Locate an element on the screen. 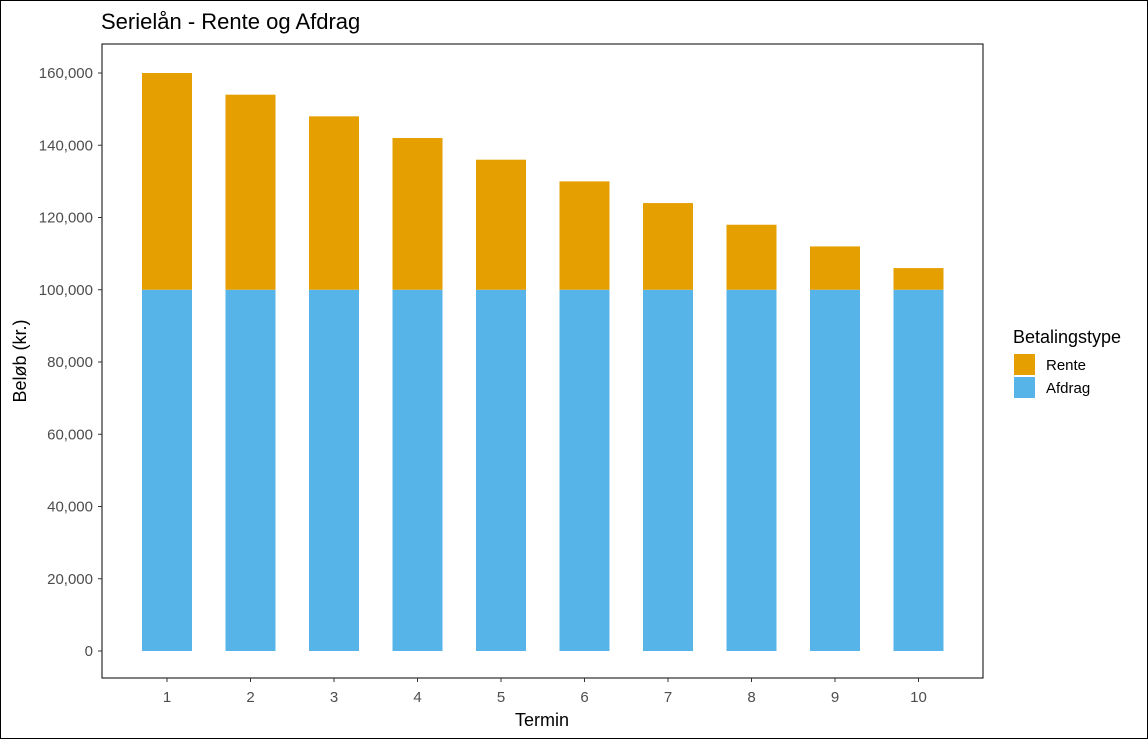 Image resolution: width=1148 pixels, height=743 pixels. x-tick-label: 6 is located at coordinates (584, 697).